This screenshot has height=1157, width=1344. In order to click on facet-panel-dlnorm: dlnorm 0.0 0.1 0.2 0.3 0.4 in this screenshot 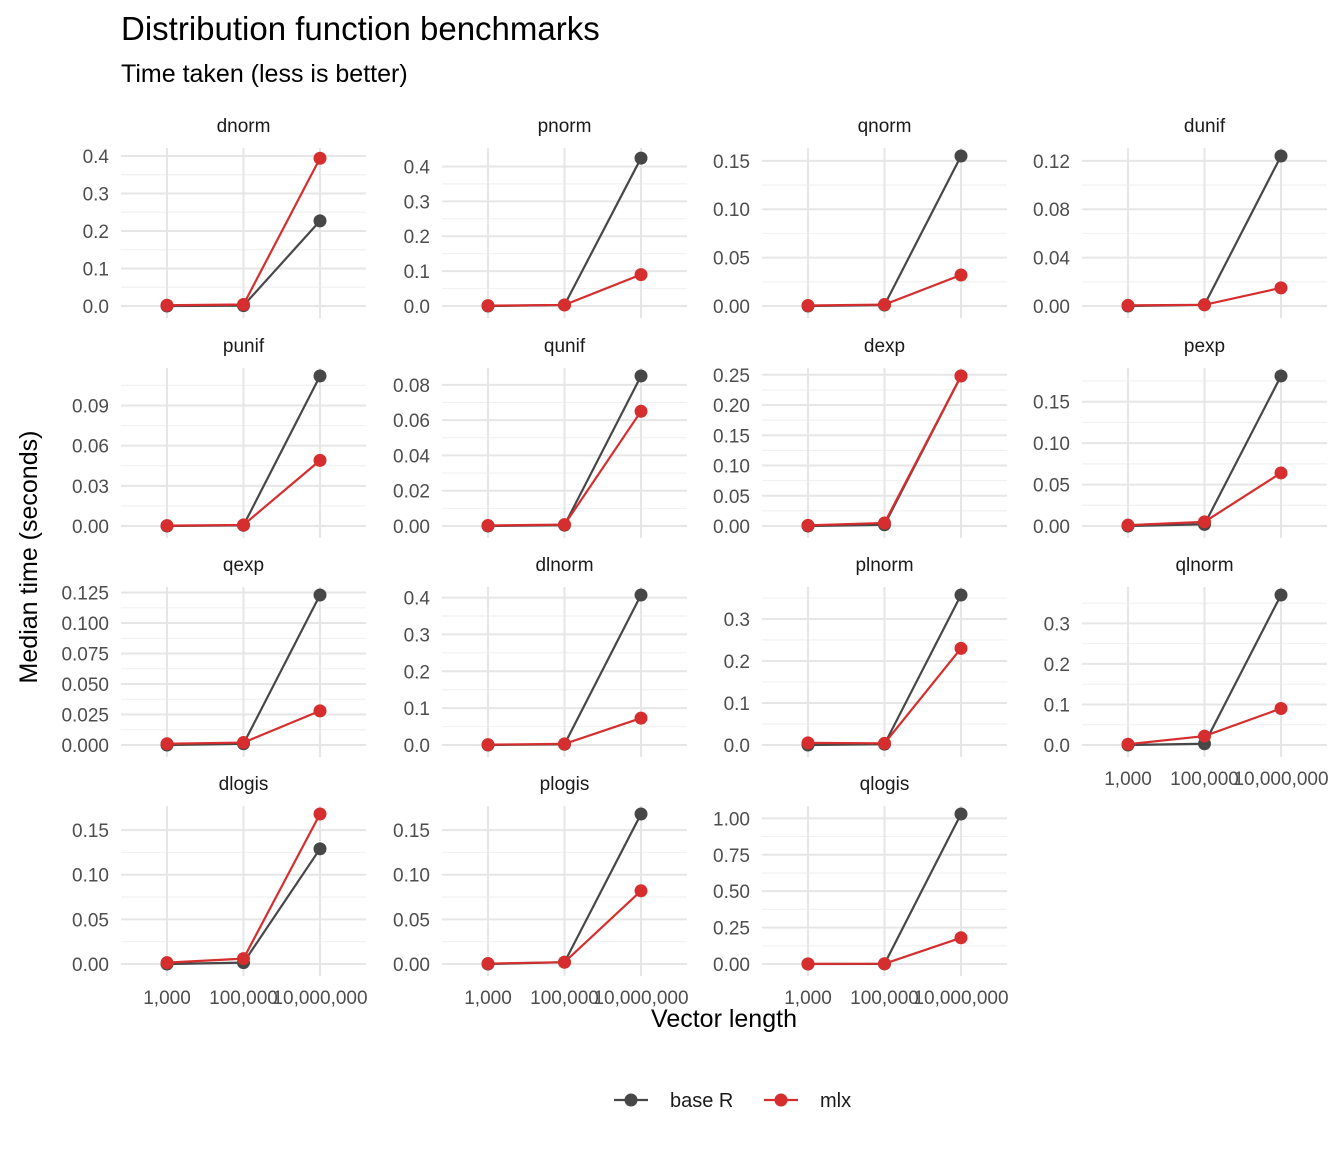, I will do `click(545, 656)`.